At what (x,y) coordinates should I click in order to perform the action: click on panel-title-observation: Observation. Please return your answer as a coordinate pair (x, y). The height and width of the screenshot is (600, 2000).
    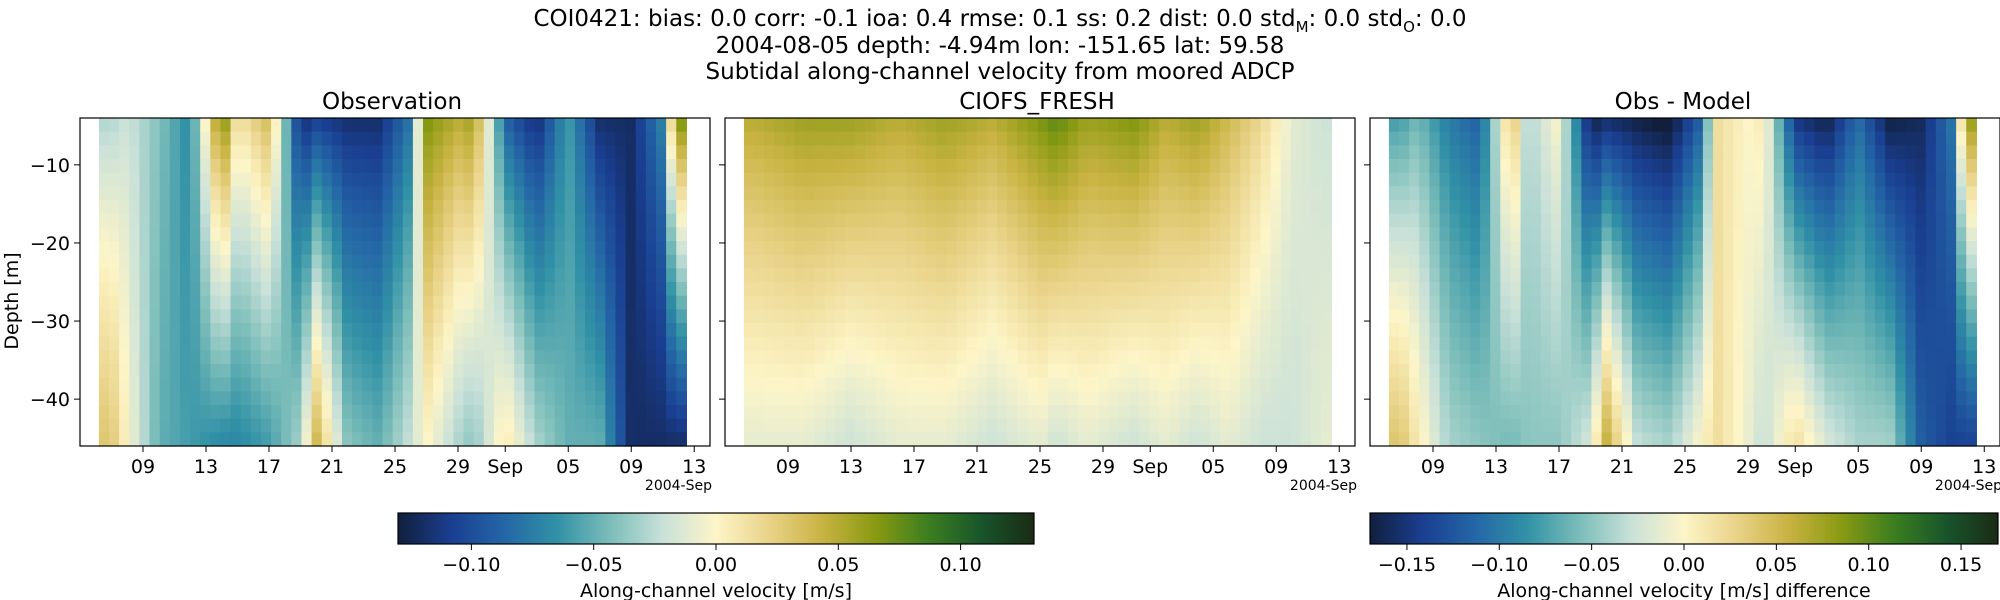
    Looking at the image, I should click on (392, 102).